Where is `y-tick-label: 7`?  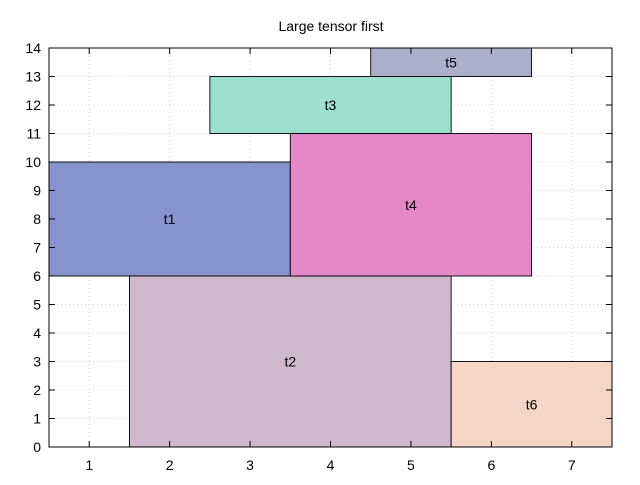 y-tick-label: 7 is located at coordinates (37, 248).